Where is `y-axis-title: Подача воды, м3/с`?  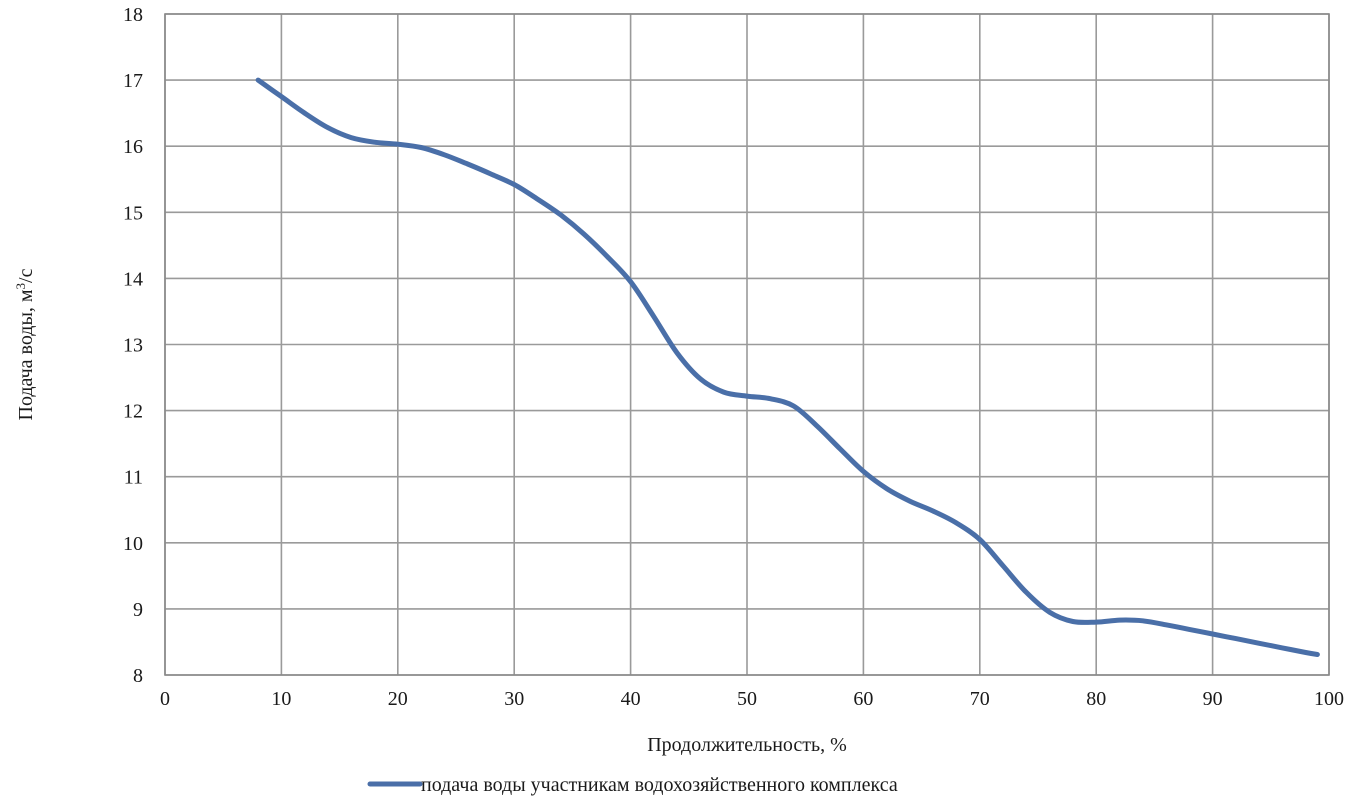 y-axis-title: Подача воды, м3/с is located at coordinates (25, 344).